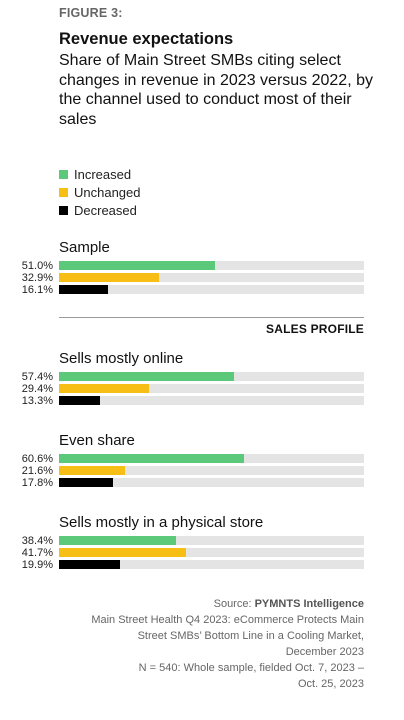 This screenshot has width=404, height=720. Describe the element at coordinates (309, 604) in the screenshot. I see `source-name: PYMNTS Intelligence` at that location.